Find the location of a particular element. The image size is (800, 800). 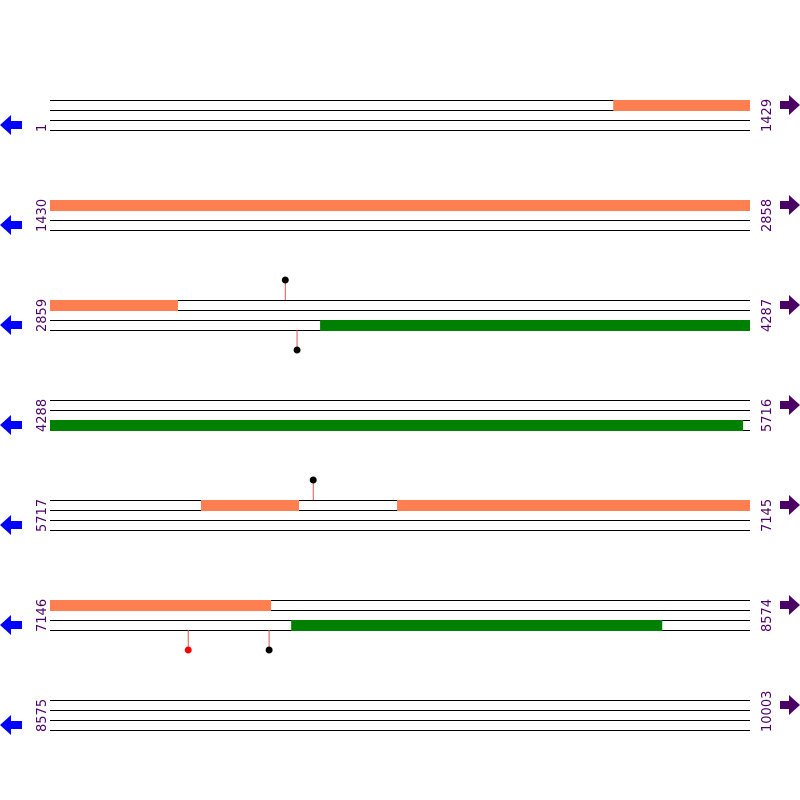

end-label: 1429 is located at coordinates (767, 115).